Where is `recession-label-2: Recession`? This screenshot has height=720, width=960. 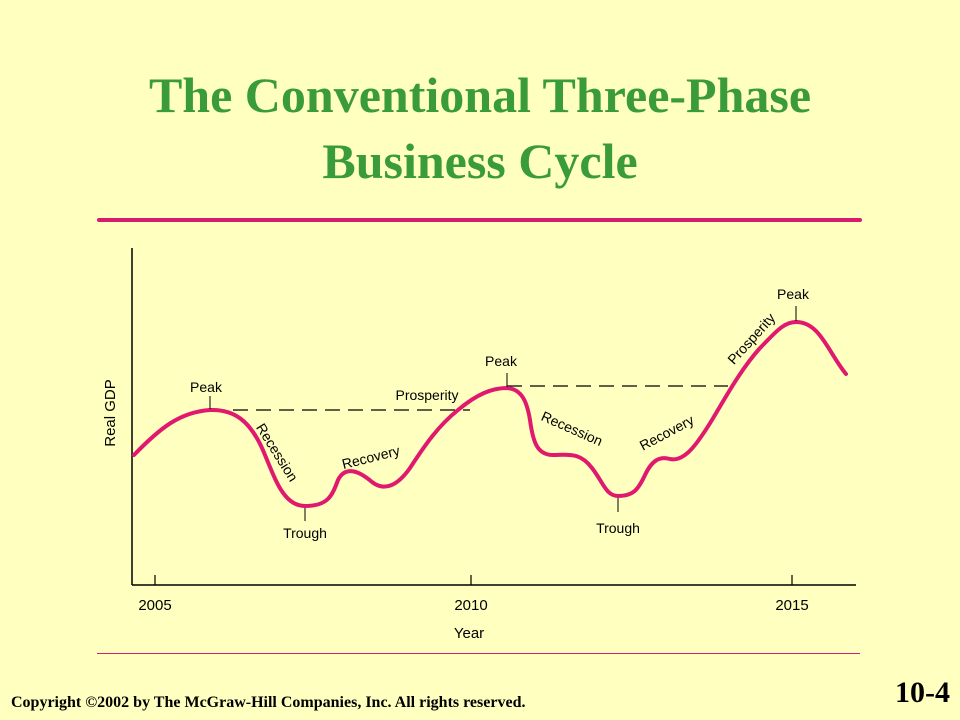 recession-label-2: Recession is located at coordinates (572, 428).